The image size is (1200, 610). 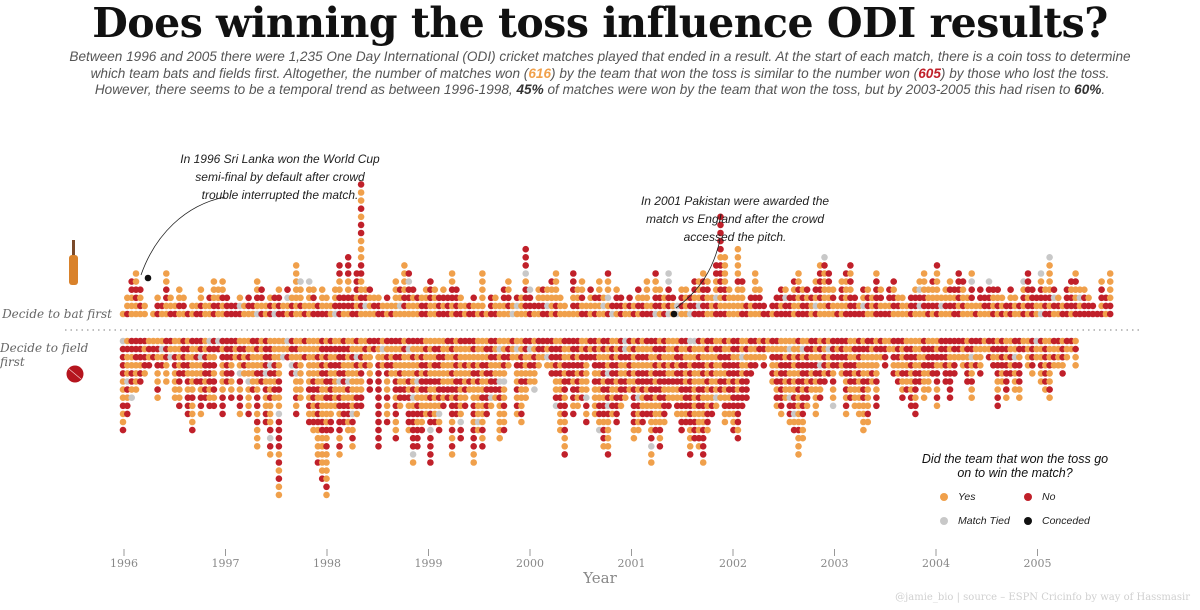 I want to click on x-tick-label: 2002, so click(x=733, y=563).